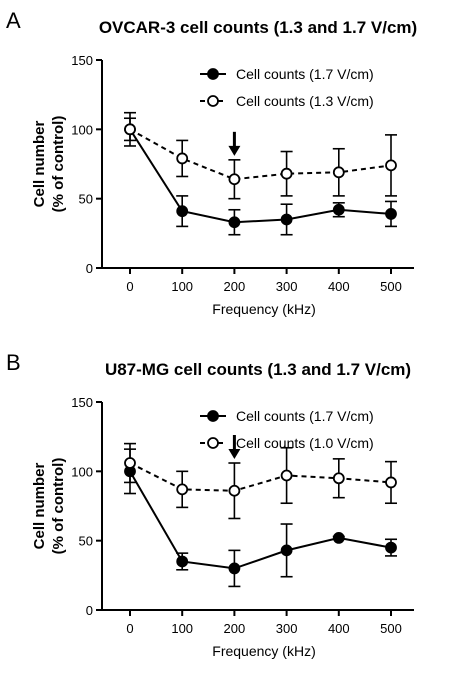 The width and height of the screenshot is (476, 700). Describe the element at coordinates (305, 443) in the screenshot. I see `legend-label: Cell counts (1.0 V/cm)` at that location.